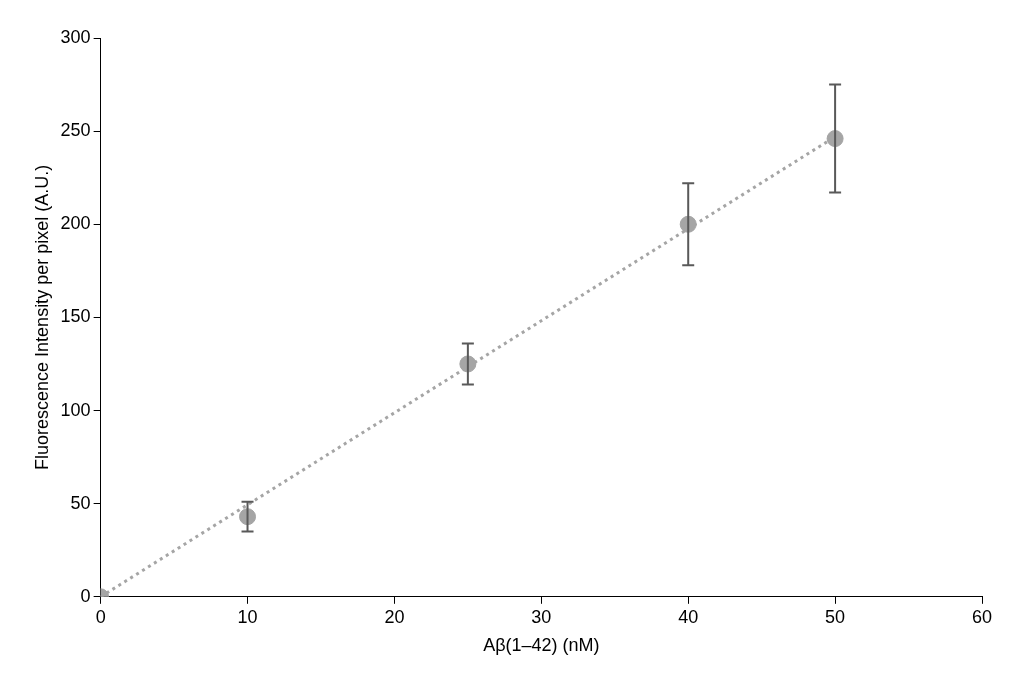 This screenshot has width=1020, height=699. Describe the element at coordinates (835, 616) in the screenshot. I see `x-tick-label: 50` at that location.